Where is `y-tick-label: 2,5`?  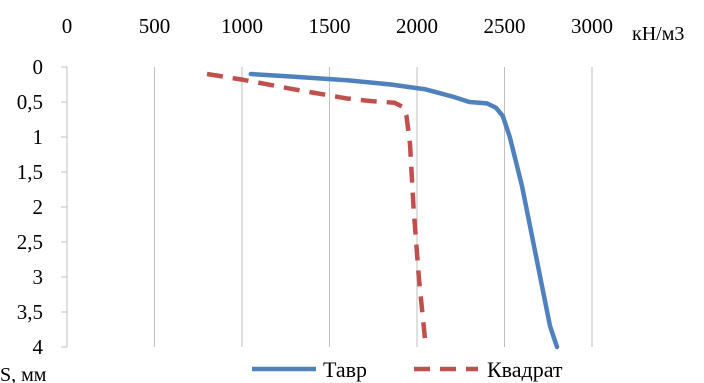 y-tick-label: 2,5 is located at coordinates (30, 242).